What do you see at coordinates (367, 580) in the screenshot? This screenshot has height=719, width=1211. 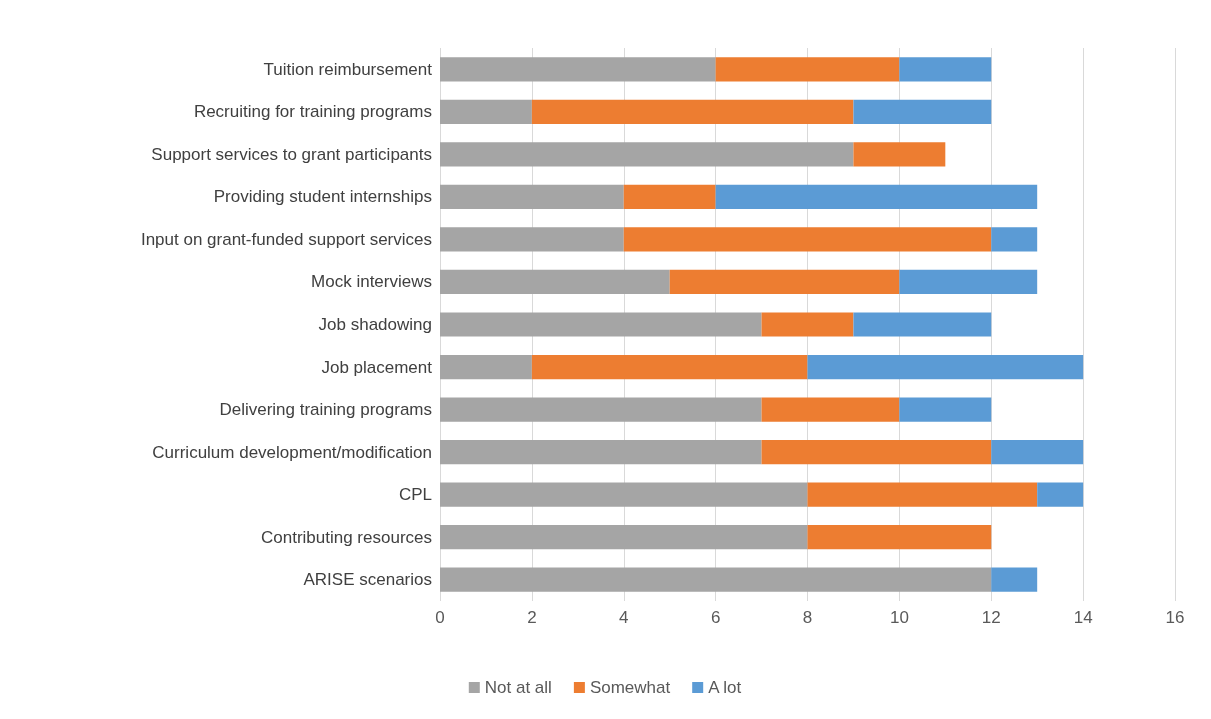 I see `y-tick-label: ARISE scenarios` at bounding box center [367, 580].